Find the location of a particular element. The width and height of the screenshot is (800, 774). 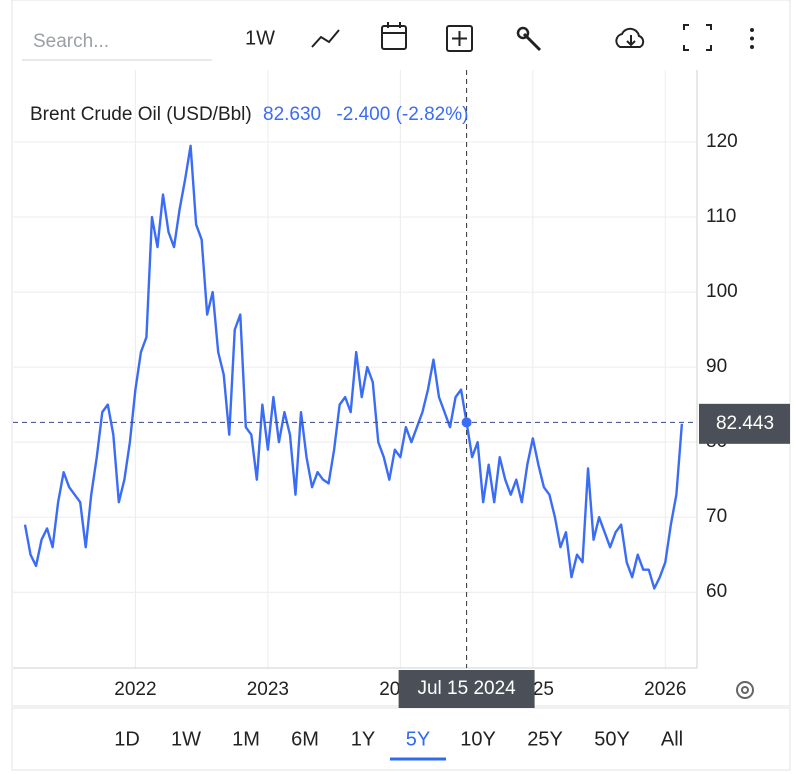

y-tick-label: 60 is located at coordinates (716, 591).